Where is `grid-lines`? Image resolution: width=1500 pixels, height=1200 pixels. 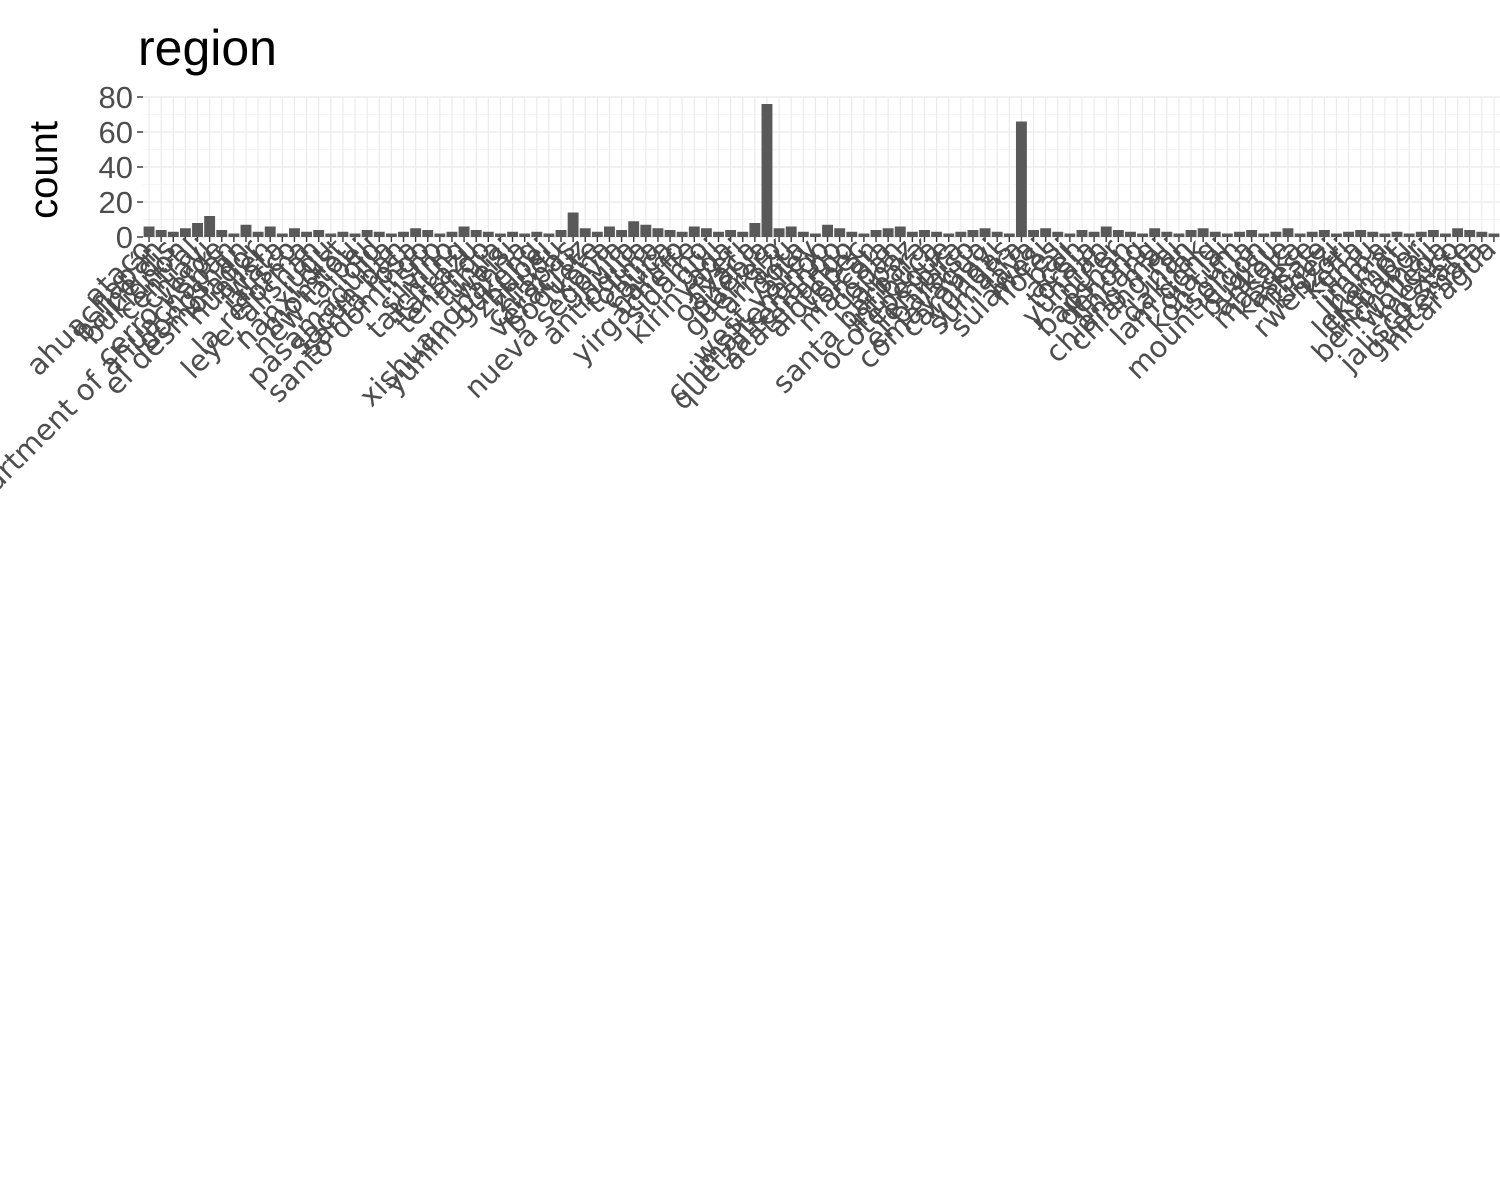
grid-lines is located at coordinates (821, 167).